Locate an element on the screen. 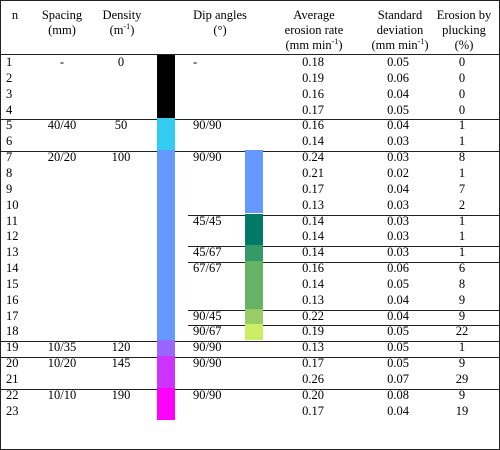 The height and width of the screenshot is (450, 500). table-cell-dip: 67/67 is located at coordinates (207, 268).